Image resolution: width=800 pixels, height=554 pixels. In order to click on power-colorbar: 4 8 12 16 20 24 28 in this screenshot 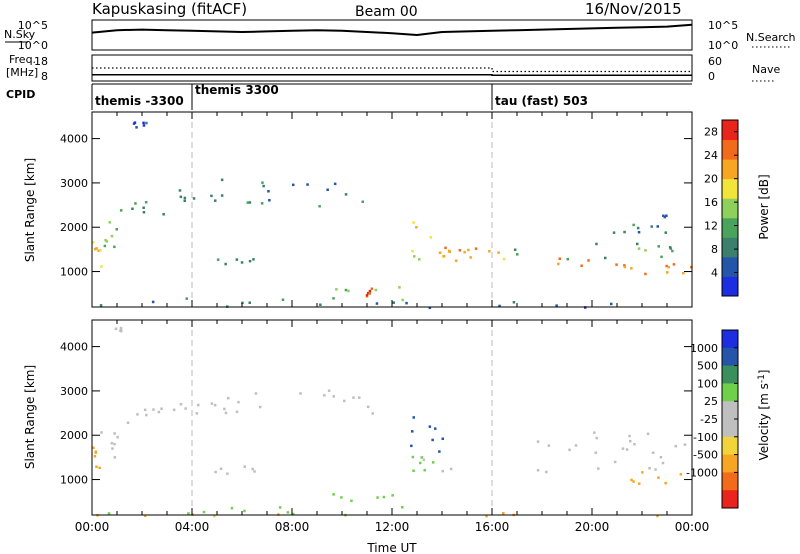, I will do `click(721, 208)`.